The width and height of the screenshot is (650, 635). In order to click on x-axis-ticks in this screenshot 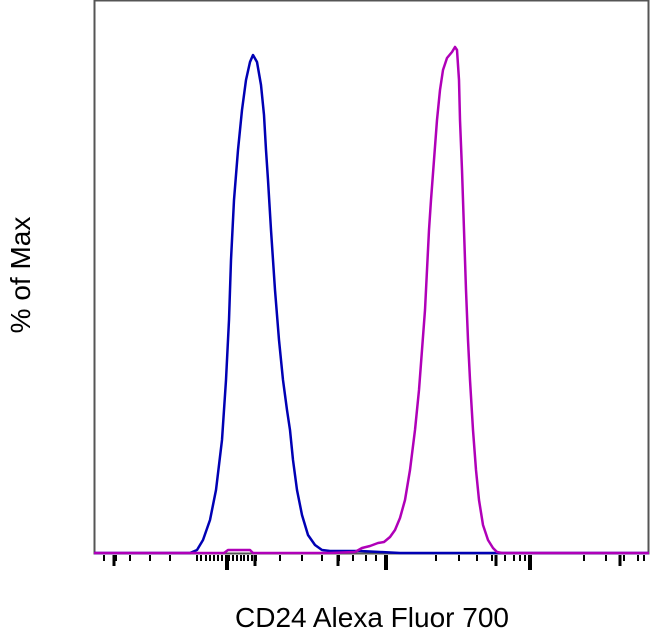, I will do `click(374, 562)`.